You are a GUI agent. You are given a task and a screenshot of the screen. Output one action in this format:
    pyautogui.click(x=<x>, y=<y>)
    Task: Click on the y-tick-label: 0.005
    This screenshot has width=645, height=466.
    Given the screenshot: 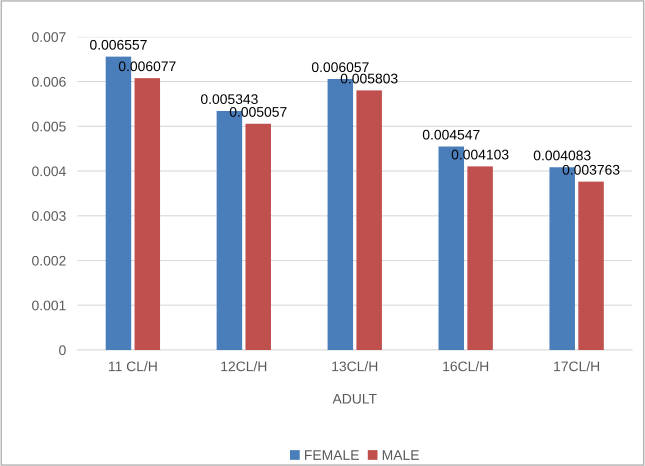 What is the action you would take?
    pyautogui.click(x=49, y=127)
    